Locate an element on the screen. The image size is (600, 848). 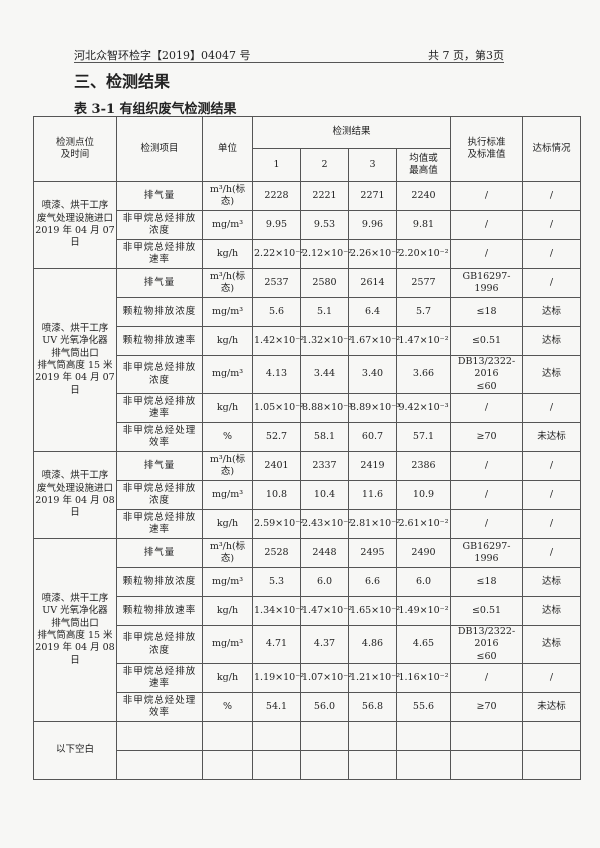
run-1-cell: 10.8 is located at coordinates (276, 495).